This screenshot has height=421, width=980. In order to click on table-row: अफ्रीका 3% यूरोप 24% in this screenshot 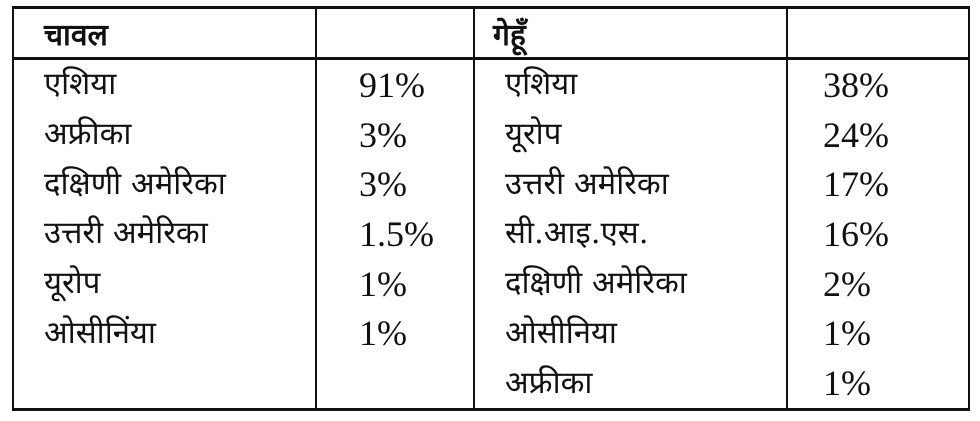, I will do `click(491, 134)`.